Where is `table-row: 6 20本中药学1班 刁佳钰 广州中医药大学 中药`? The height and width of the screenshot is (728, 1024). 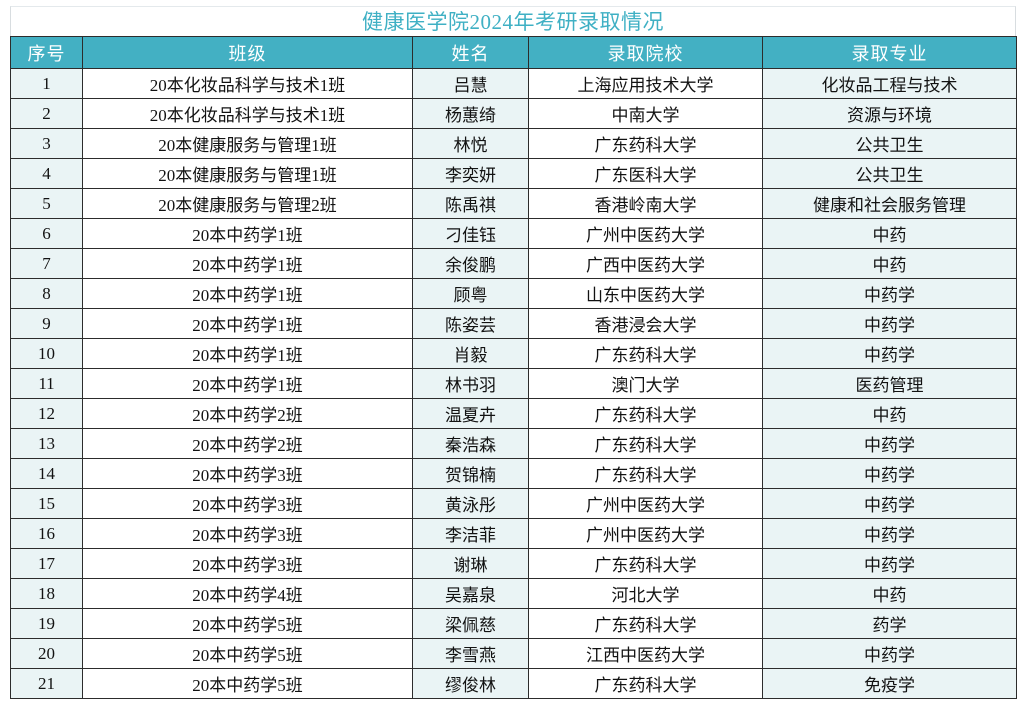 table-row: 6 20本中药学1班 刁佳钰 广州中医药大学 中药 is located at coordinates (513, 233).